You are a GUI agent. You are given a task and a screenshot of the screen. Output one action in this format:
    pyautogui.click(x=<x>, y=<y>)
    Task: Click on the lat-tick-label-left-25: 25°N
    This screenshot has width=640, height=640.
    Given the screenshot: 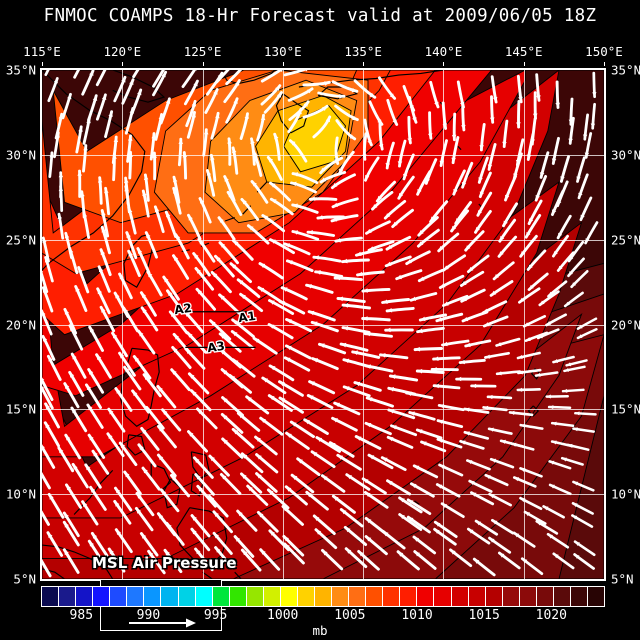 What is the action you would take?
    pyautogui.click(x=20, y=240)
    